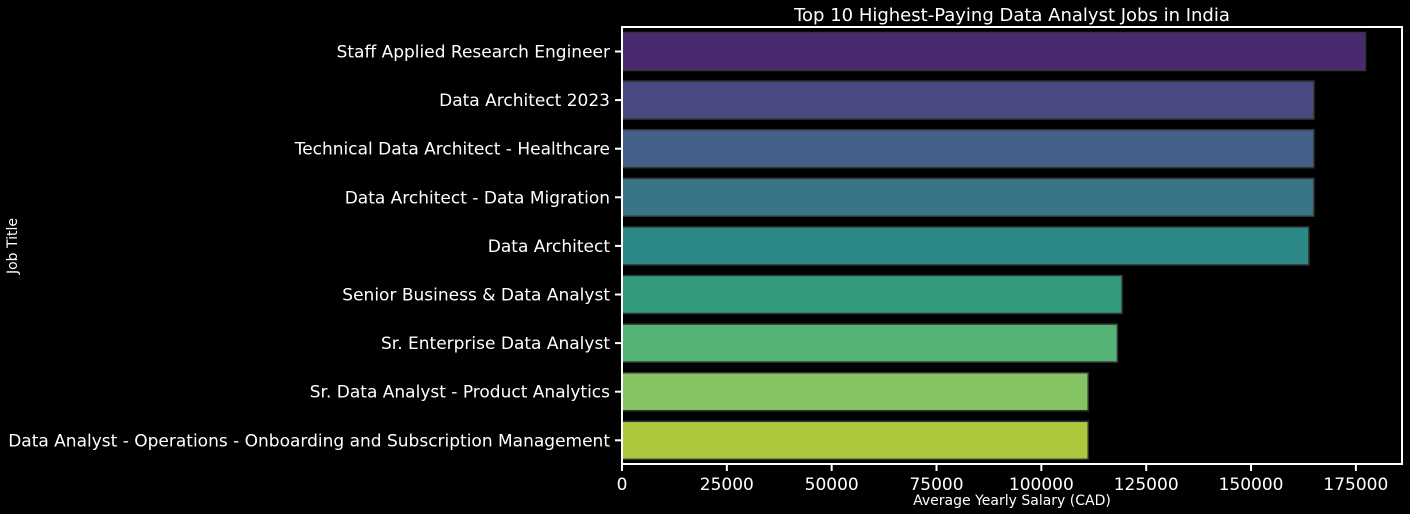 The image size is (1410, 514). I want to click on category-label: Sr. Enterprise Data Analyst, so click(495, 344).